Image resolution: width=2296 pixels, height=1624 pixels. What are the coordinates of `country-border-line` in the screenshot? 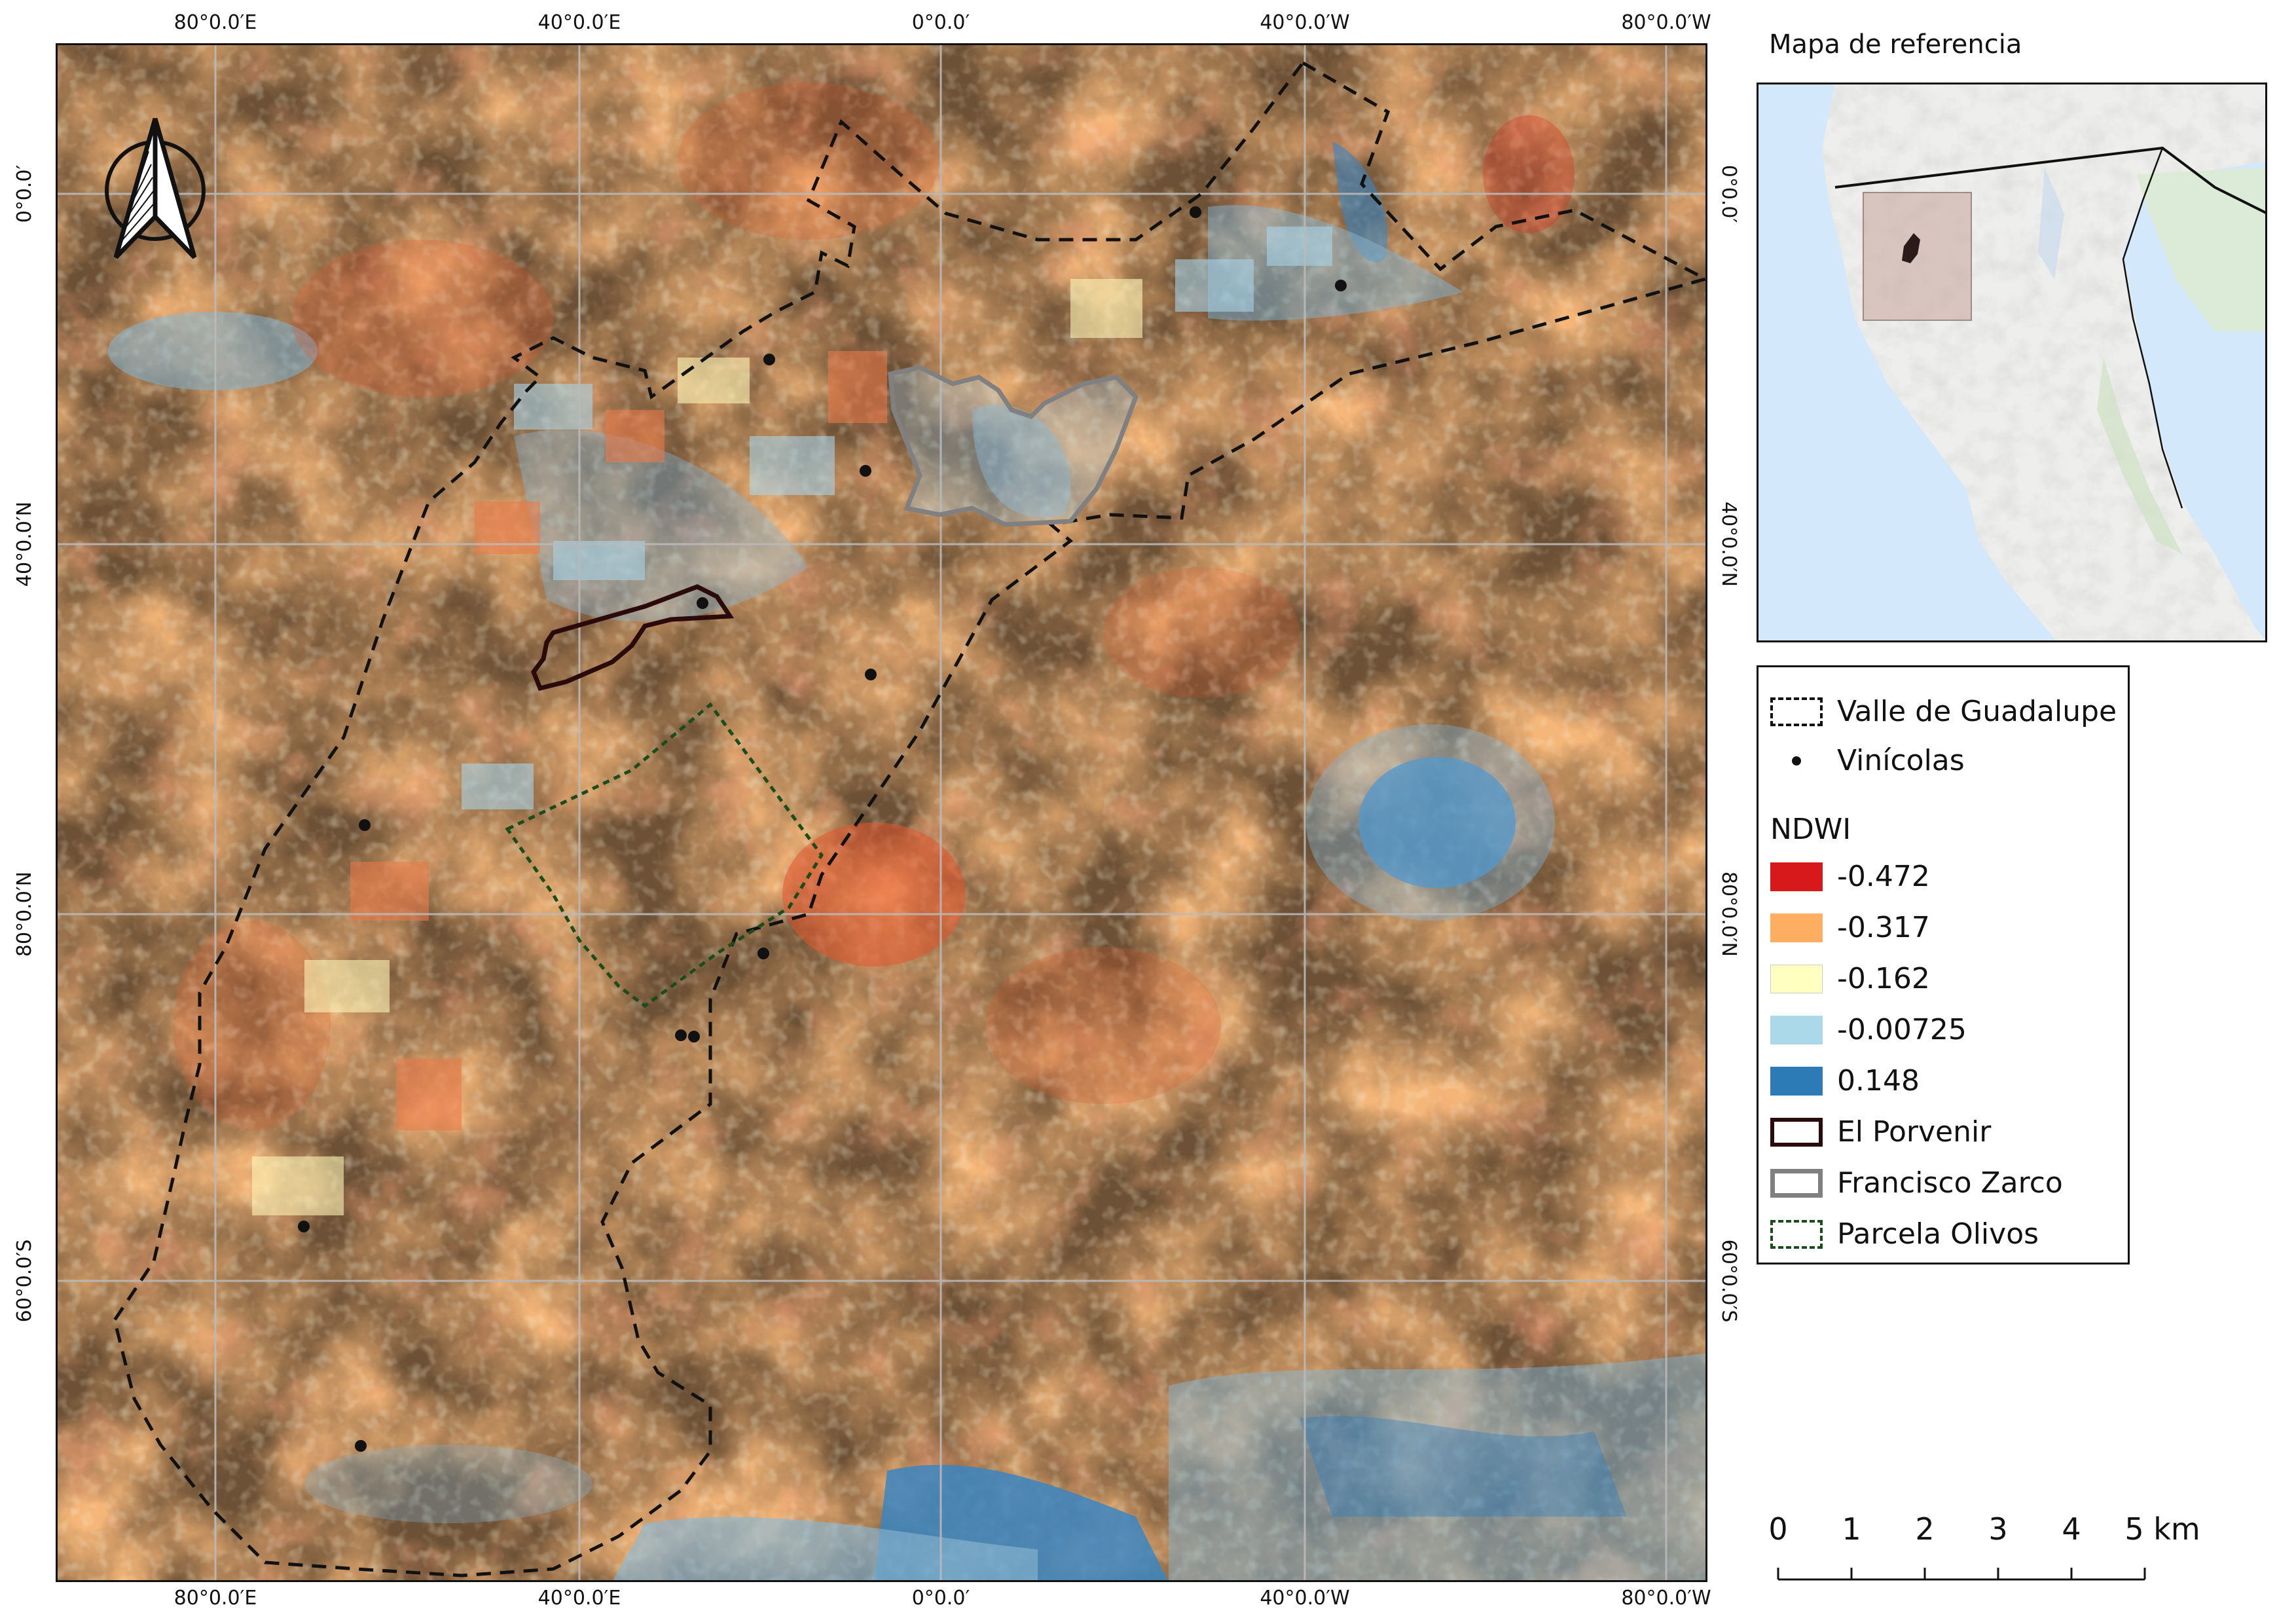 It's located at (2050, 180).